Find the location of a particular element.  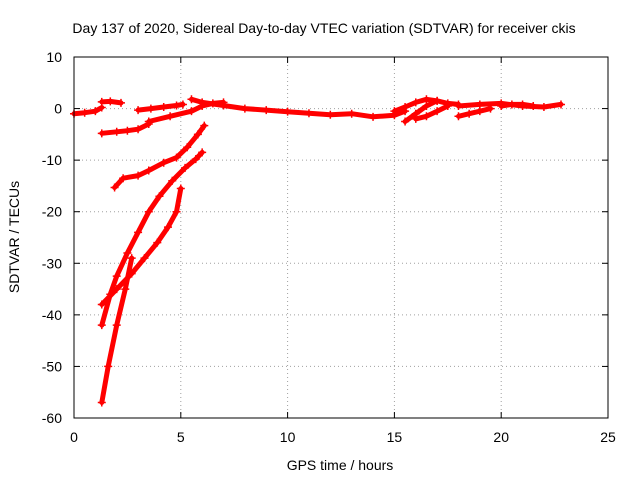

y-axis-label: SDTVAR / TECUs is located at coordinates (14, 237).